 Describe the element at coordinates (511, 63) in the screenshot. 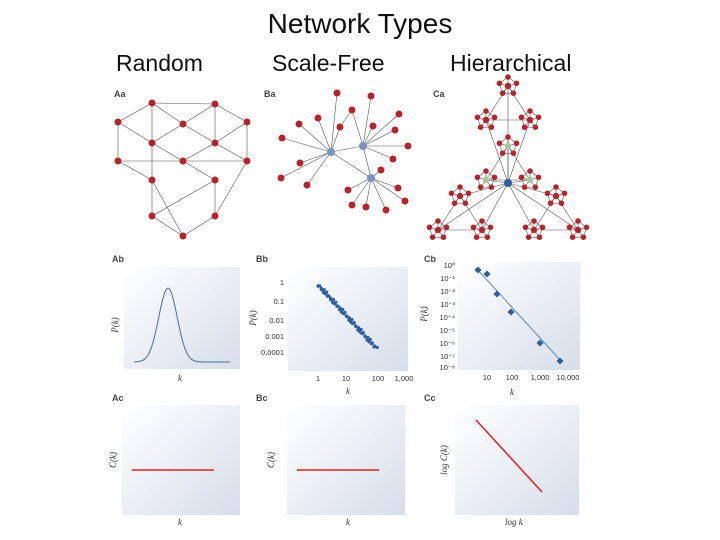

I see `column-heading-hierarchical: Hierarchical` at that location.